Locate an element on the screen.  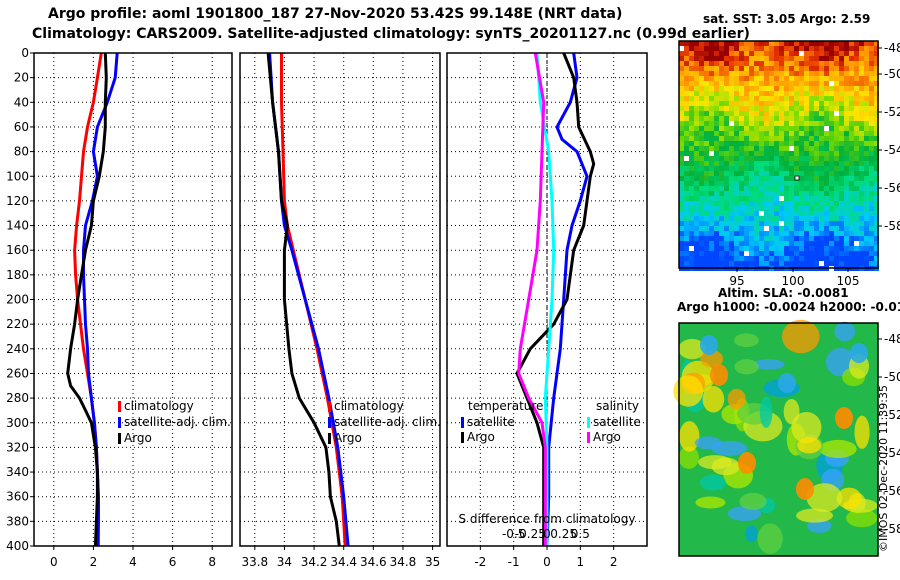
y-tick-label: 220 is located at coordinates (17, 324).